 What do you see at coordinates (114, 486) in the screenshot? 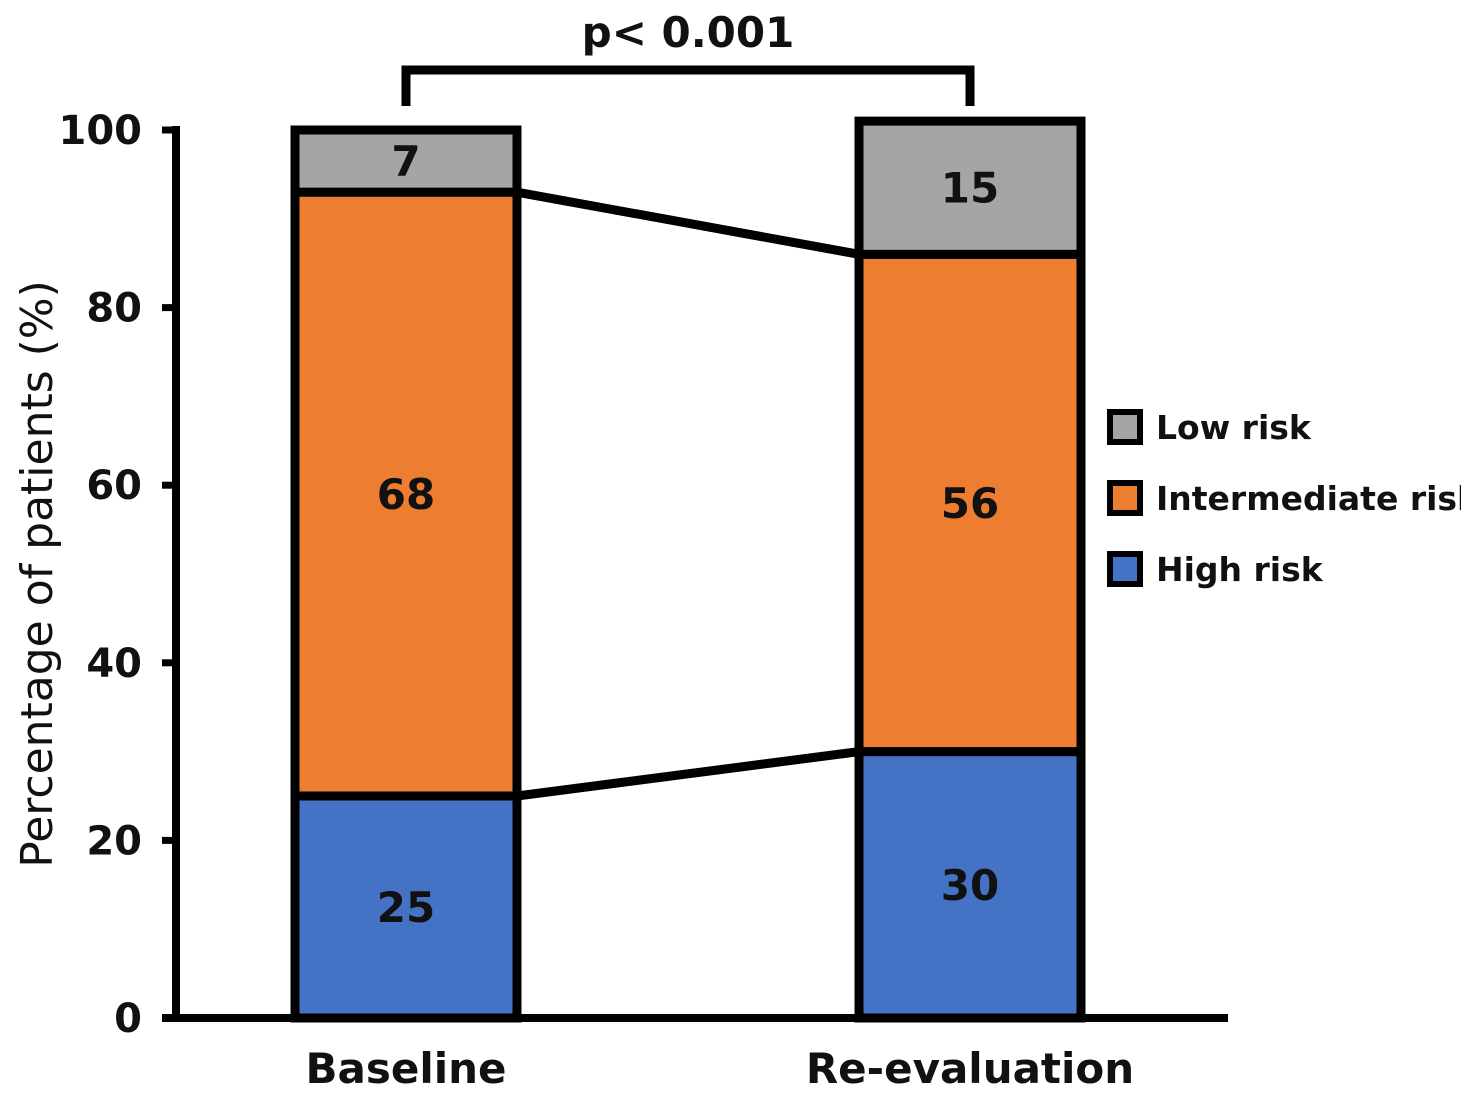
I see `y-tick-label-60: 60` at bounding box center [114, 486].